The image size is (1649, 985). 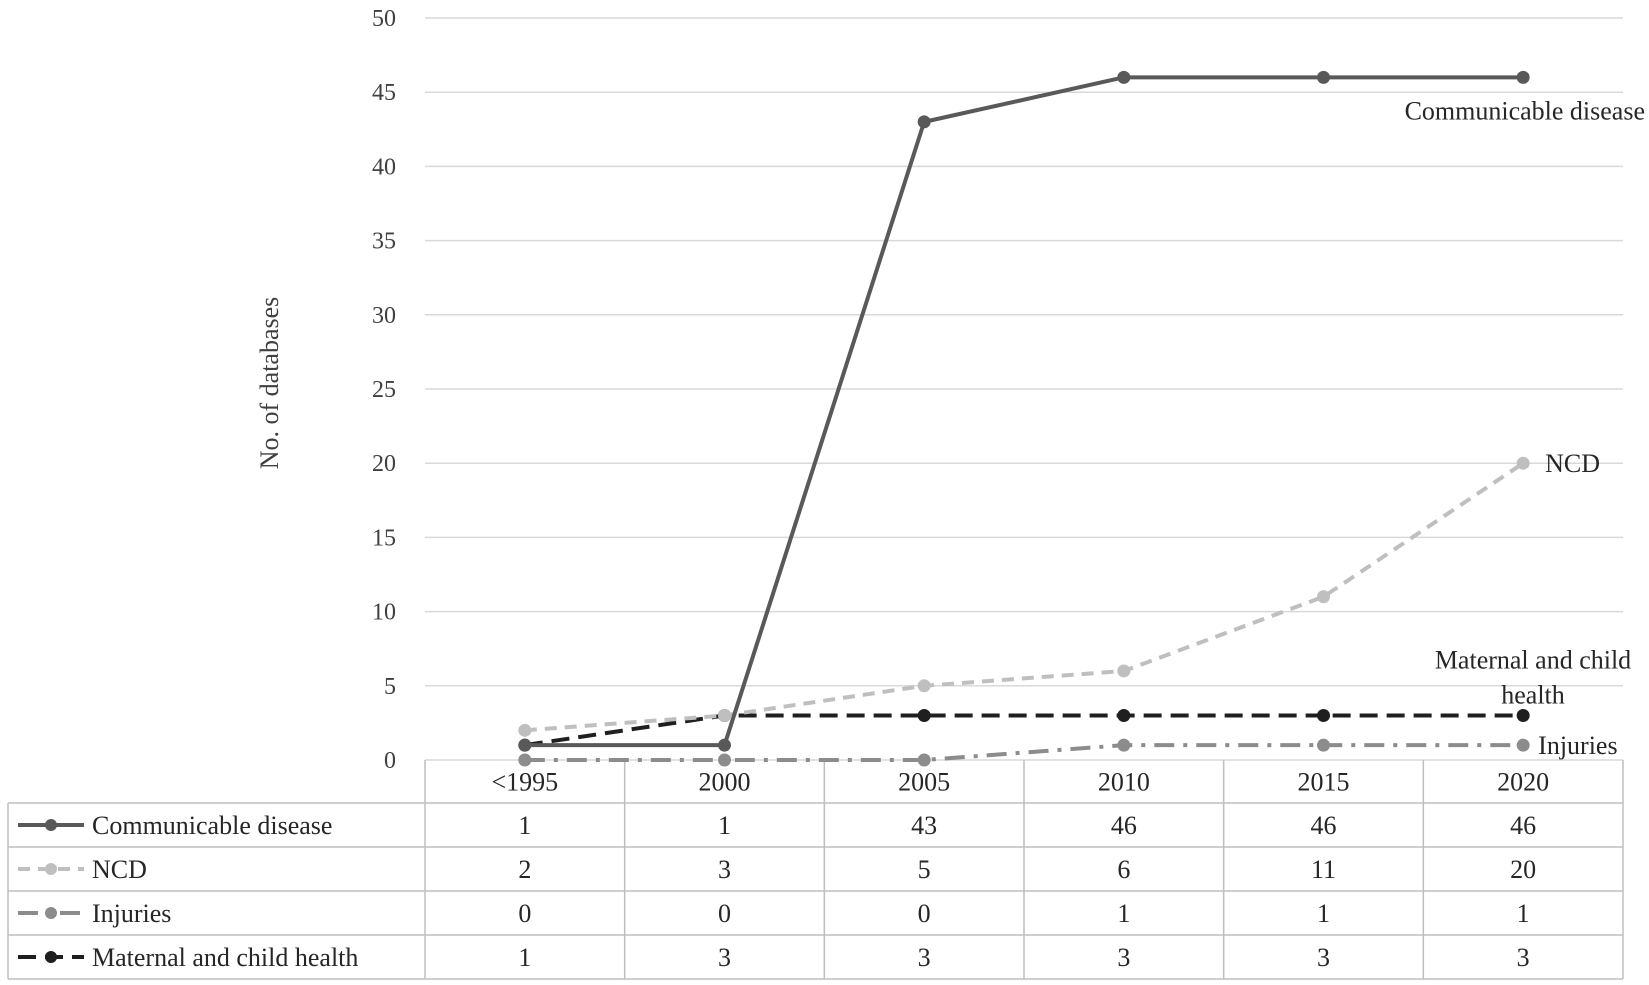 What do you see at coordinates (384, 613) in the screenshot?
I see `y-tick-label-10: 10` at bounding box center [384, 613].